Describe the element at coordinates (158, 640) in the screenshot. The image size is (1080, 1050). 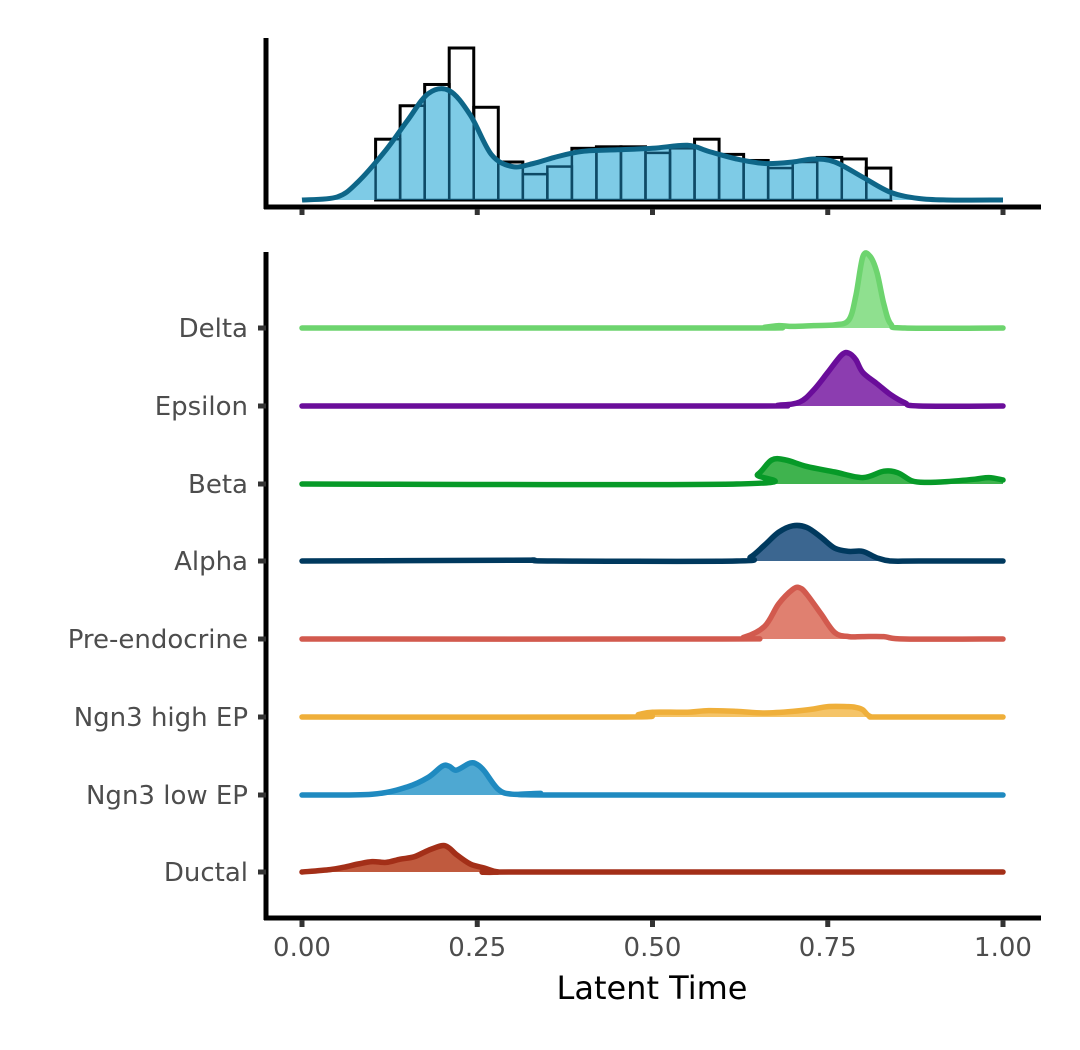
I see `y-tick-label: Pre-endocrine` at that location.